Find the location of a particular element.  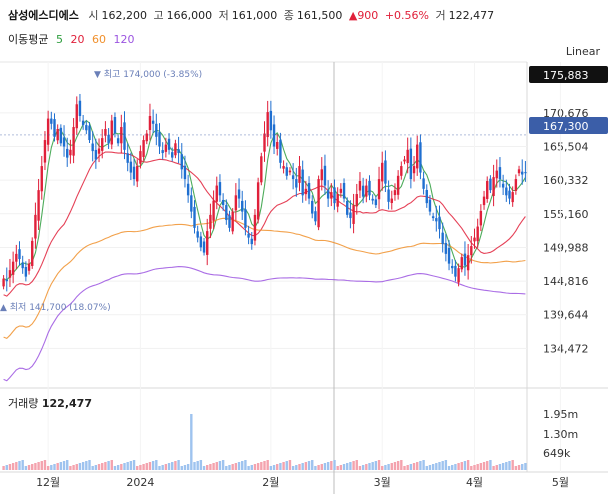

time-tick-label: 3월 is located at coordinates (382, 482).